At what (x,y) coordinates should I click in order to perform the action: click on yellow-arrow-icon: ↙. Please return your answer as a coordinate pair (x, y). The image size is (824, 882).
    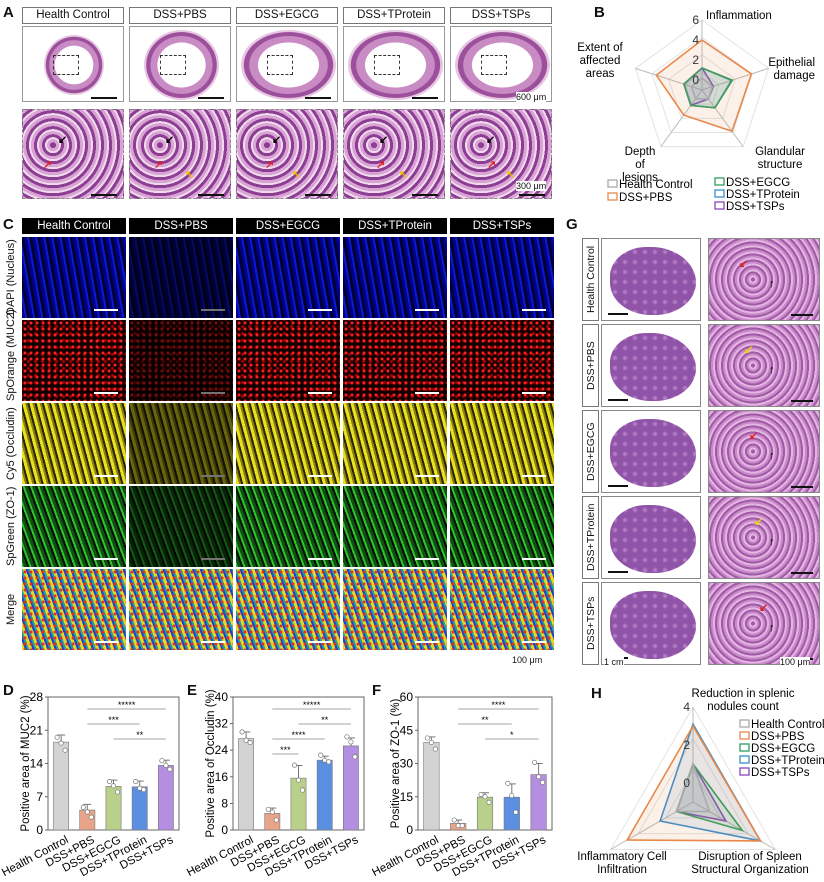
    Looking at the image, I should click on (759, 522).